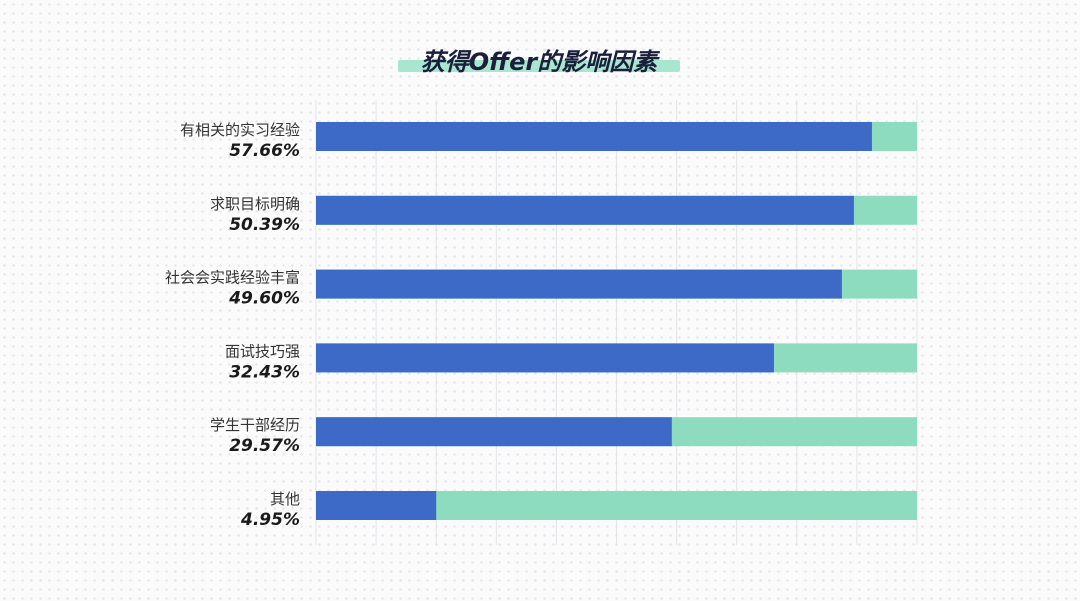  Describe the element at coordinates (285, 499) in the screenshot. I see `category-label: 其他` at that location.